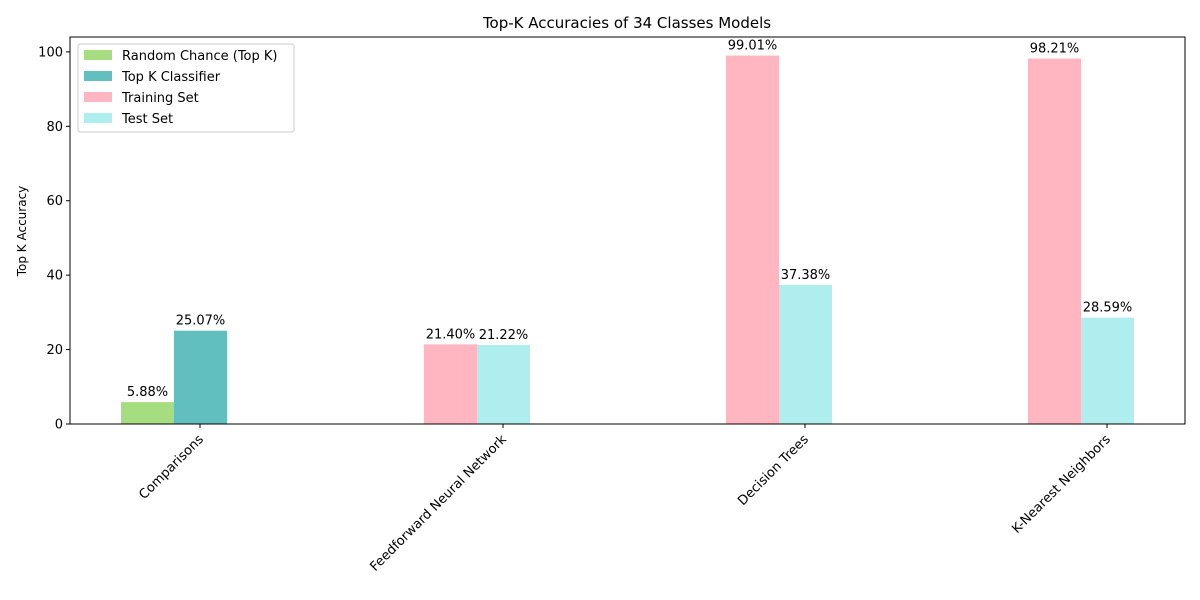 Image resolution: width=1200 pixels, height=600 pixels. I want to click on legend-label: Top K Classifier, so click(171, 77).